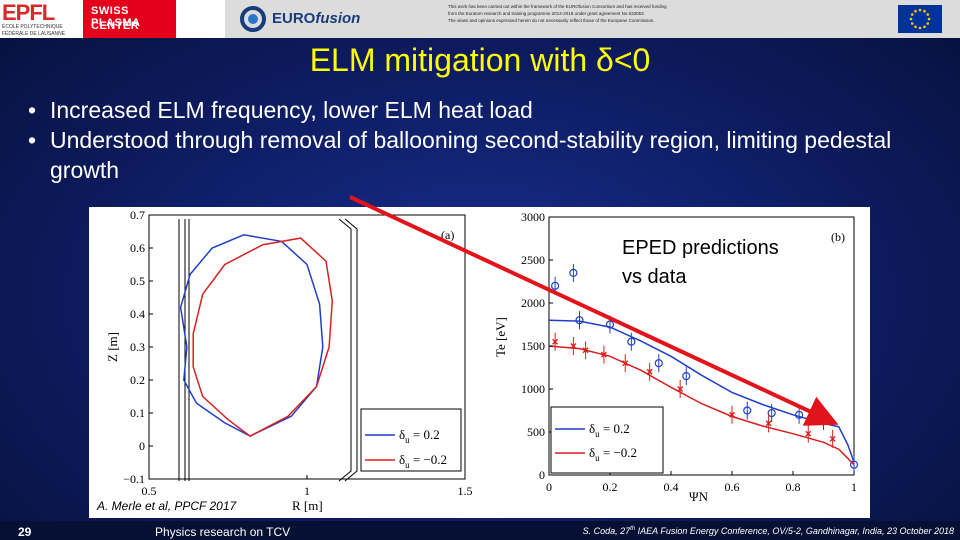 The image size is (960, 540). I want to click on header-gray-band, so click(592, 19).